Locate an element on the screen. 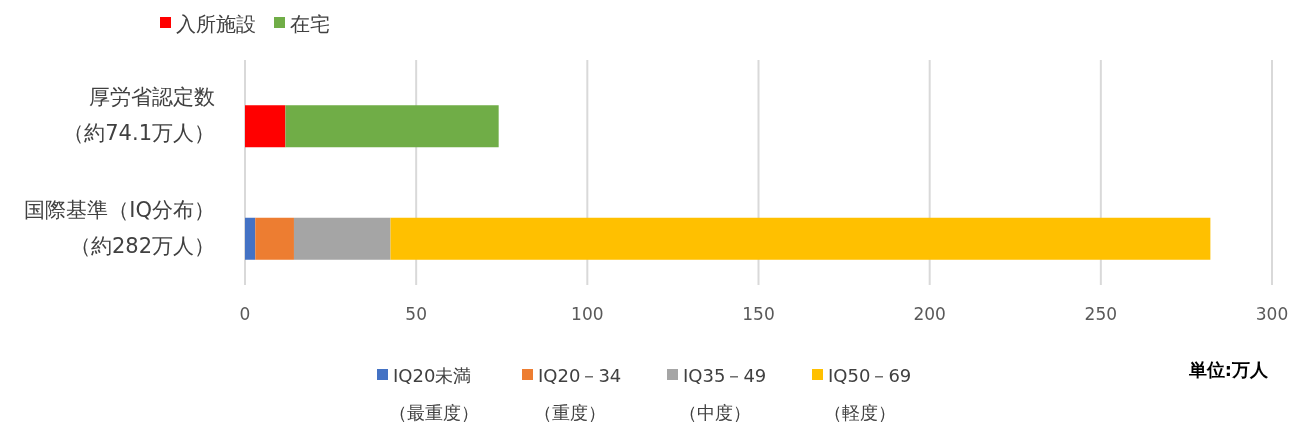  text: 単位:万人 is located at coordinates (1228, 369).